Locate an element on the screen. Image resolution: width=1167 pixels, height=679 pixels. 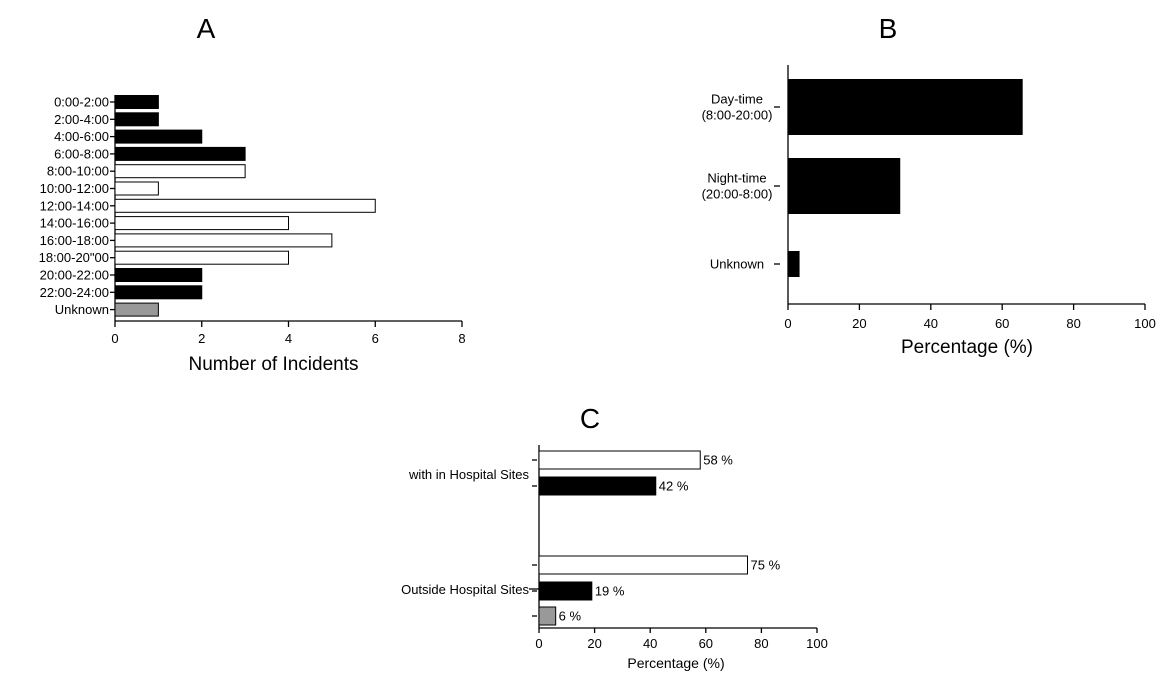
category-label: 12:00-14:00 is located at coordinates (74, 205).